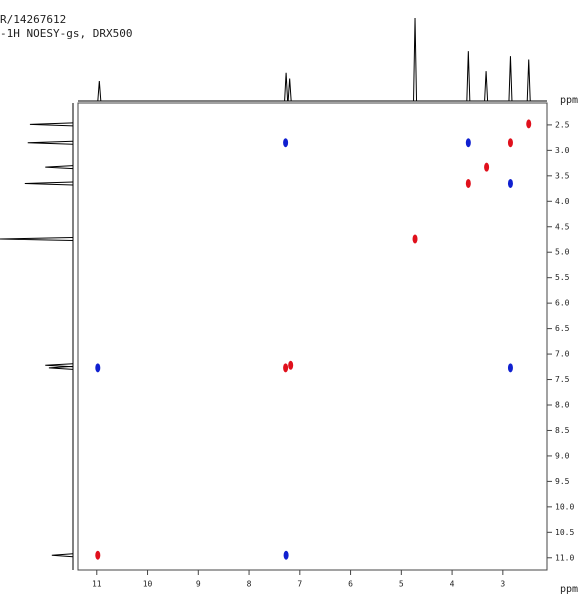 This screenshot has width=583, height=599. Describe the element at coordinates (562, 455) in the screenshot. I see `y-tick-label: 9.0` at that location.